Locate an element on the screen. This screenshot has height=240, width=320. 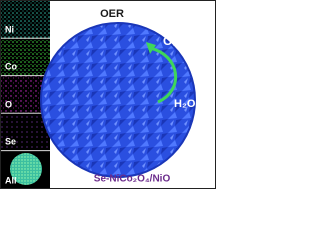
arrow-head is located at coordinates (151, 48).